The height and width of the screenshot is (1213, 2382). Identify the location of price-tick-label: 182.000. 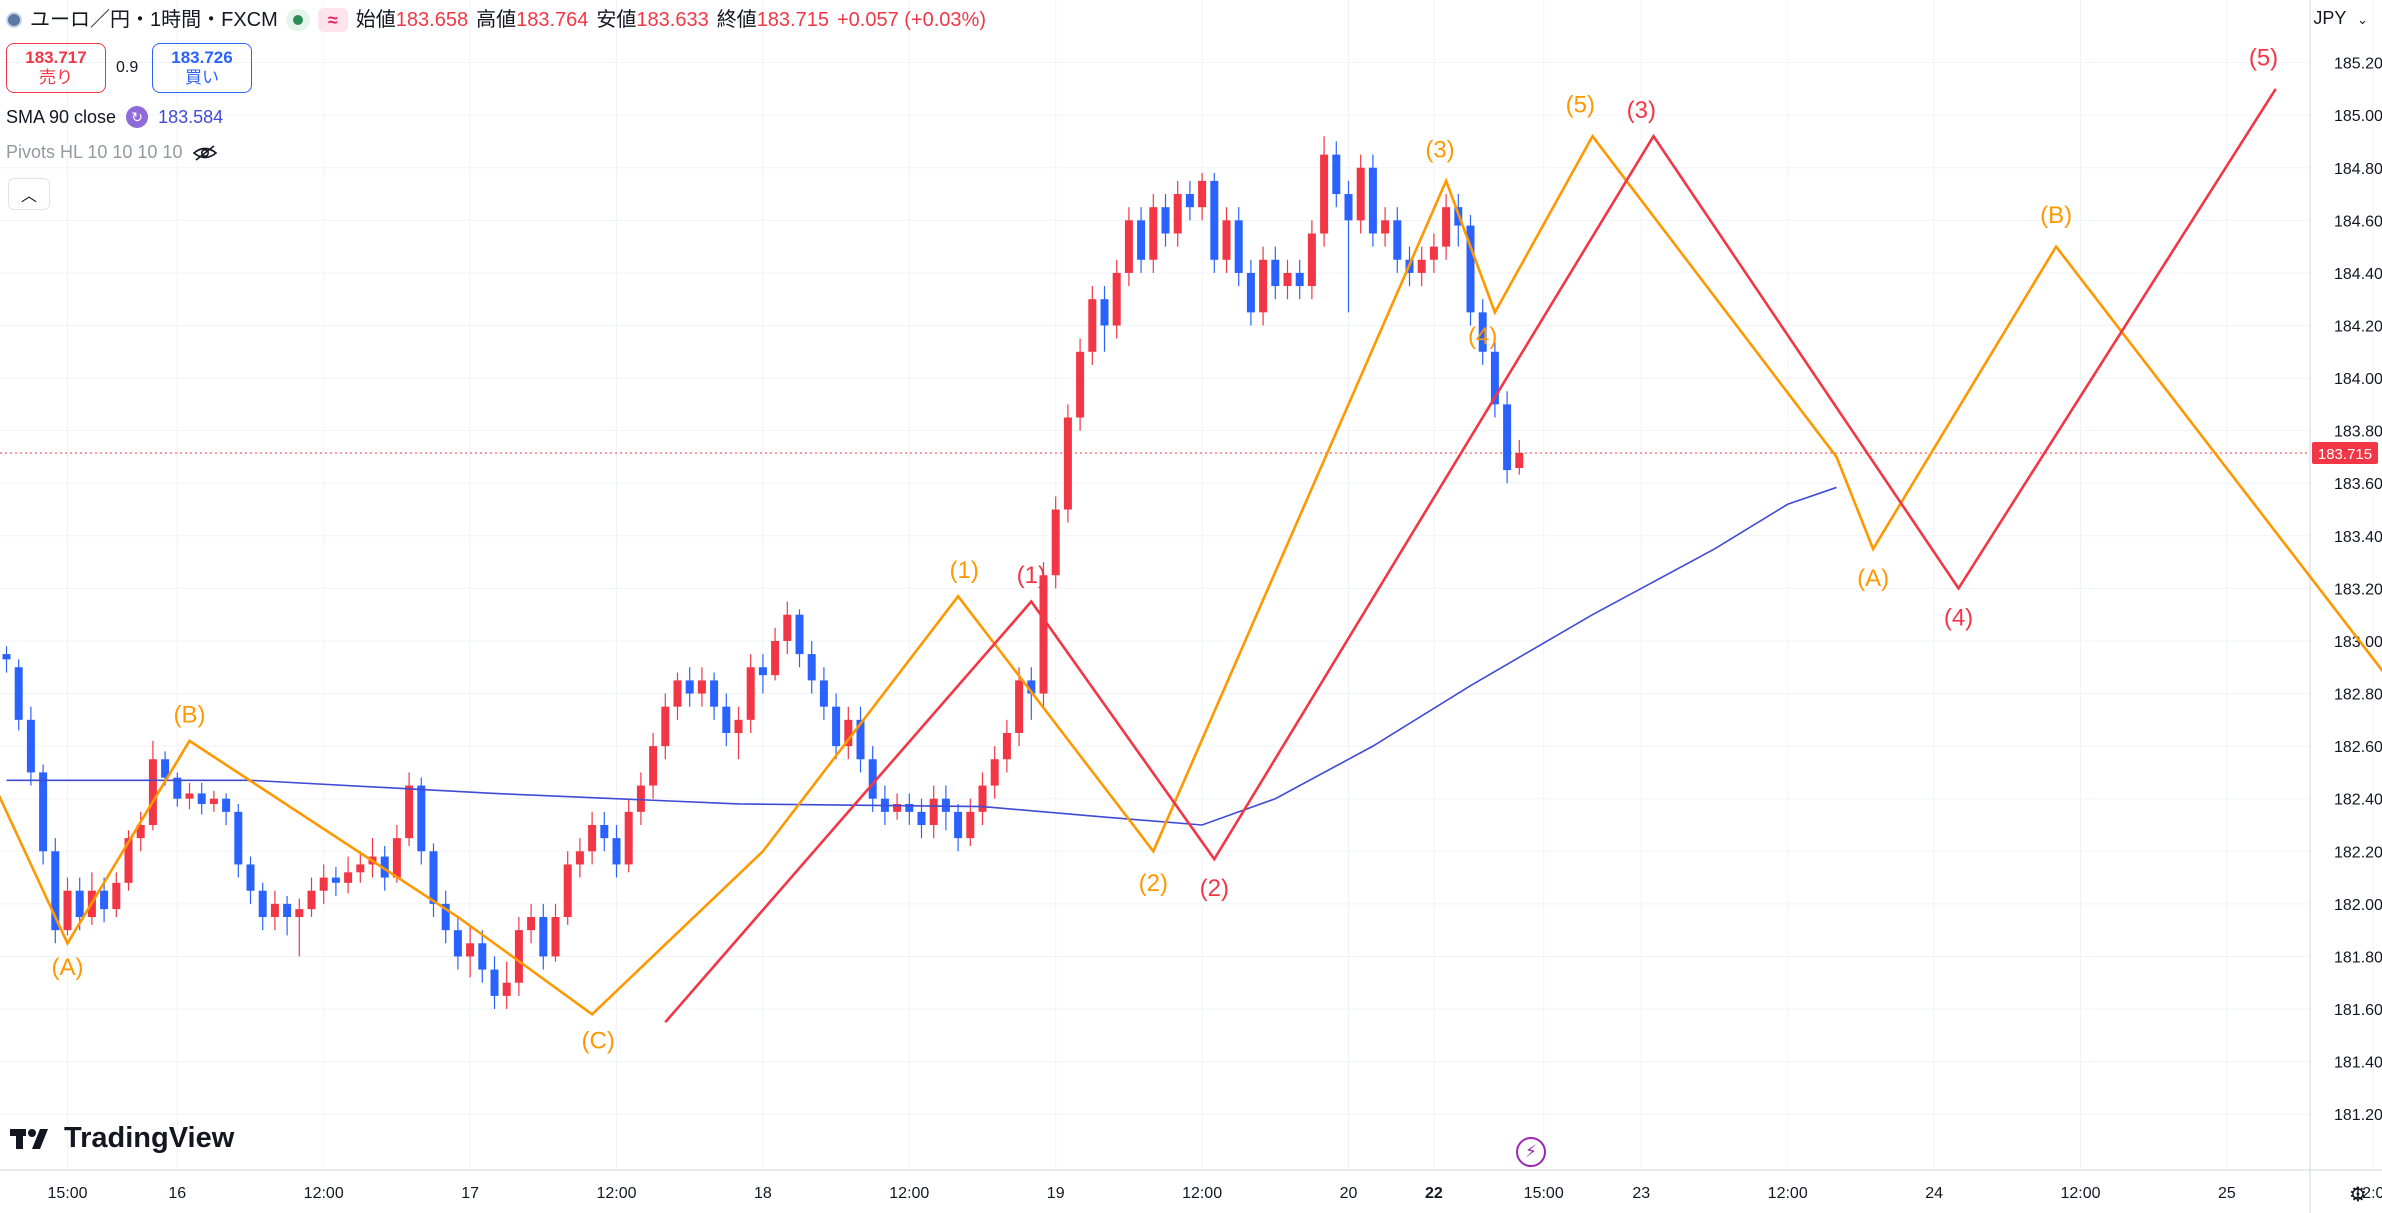
(2358, 905).